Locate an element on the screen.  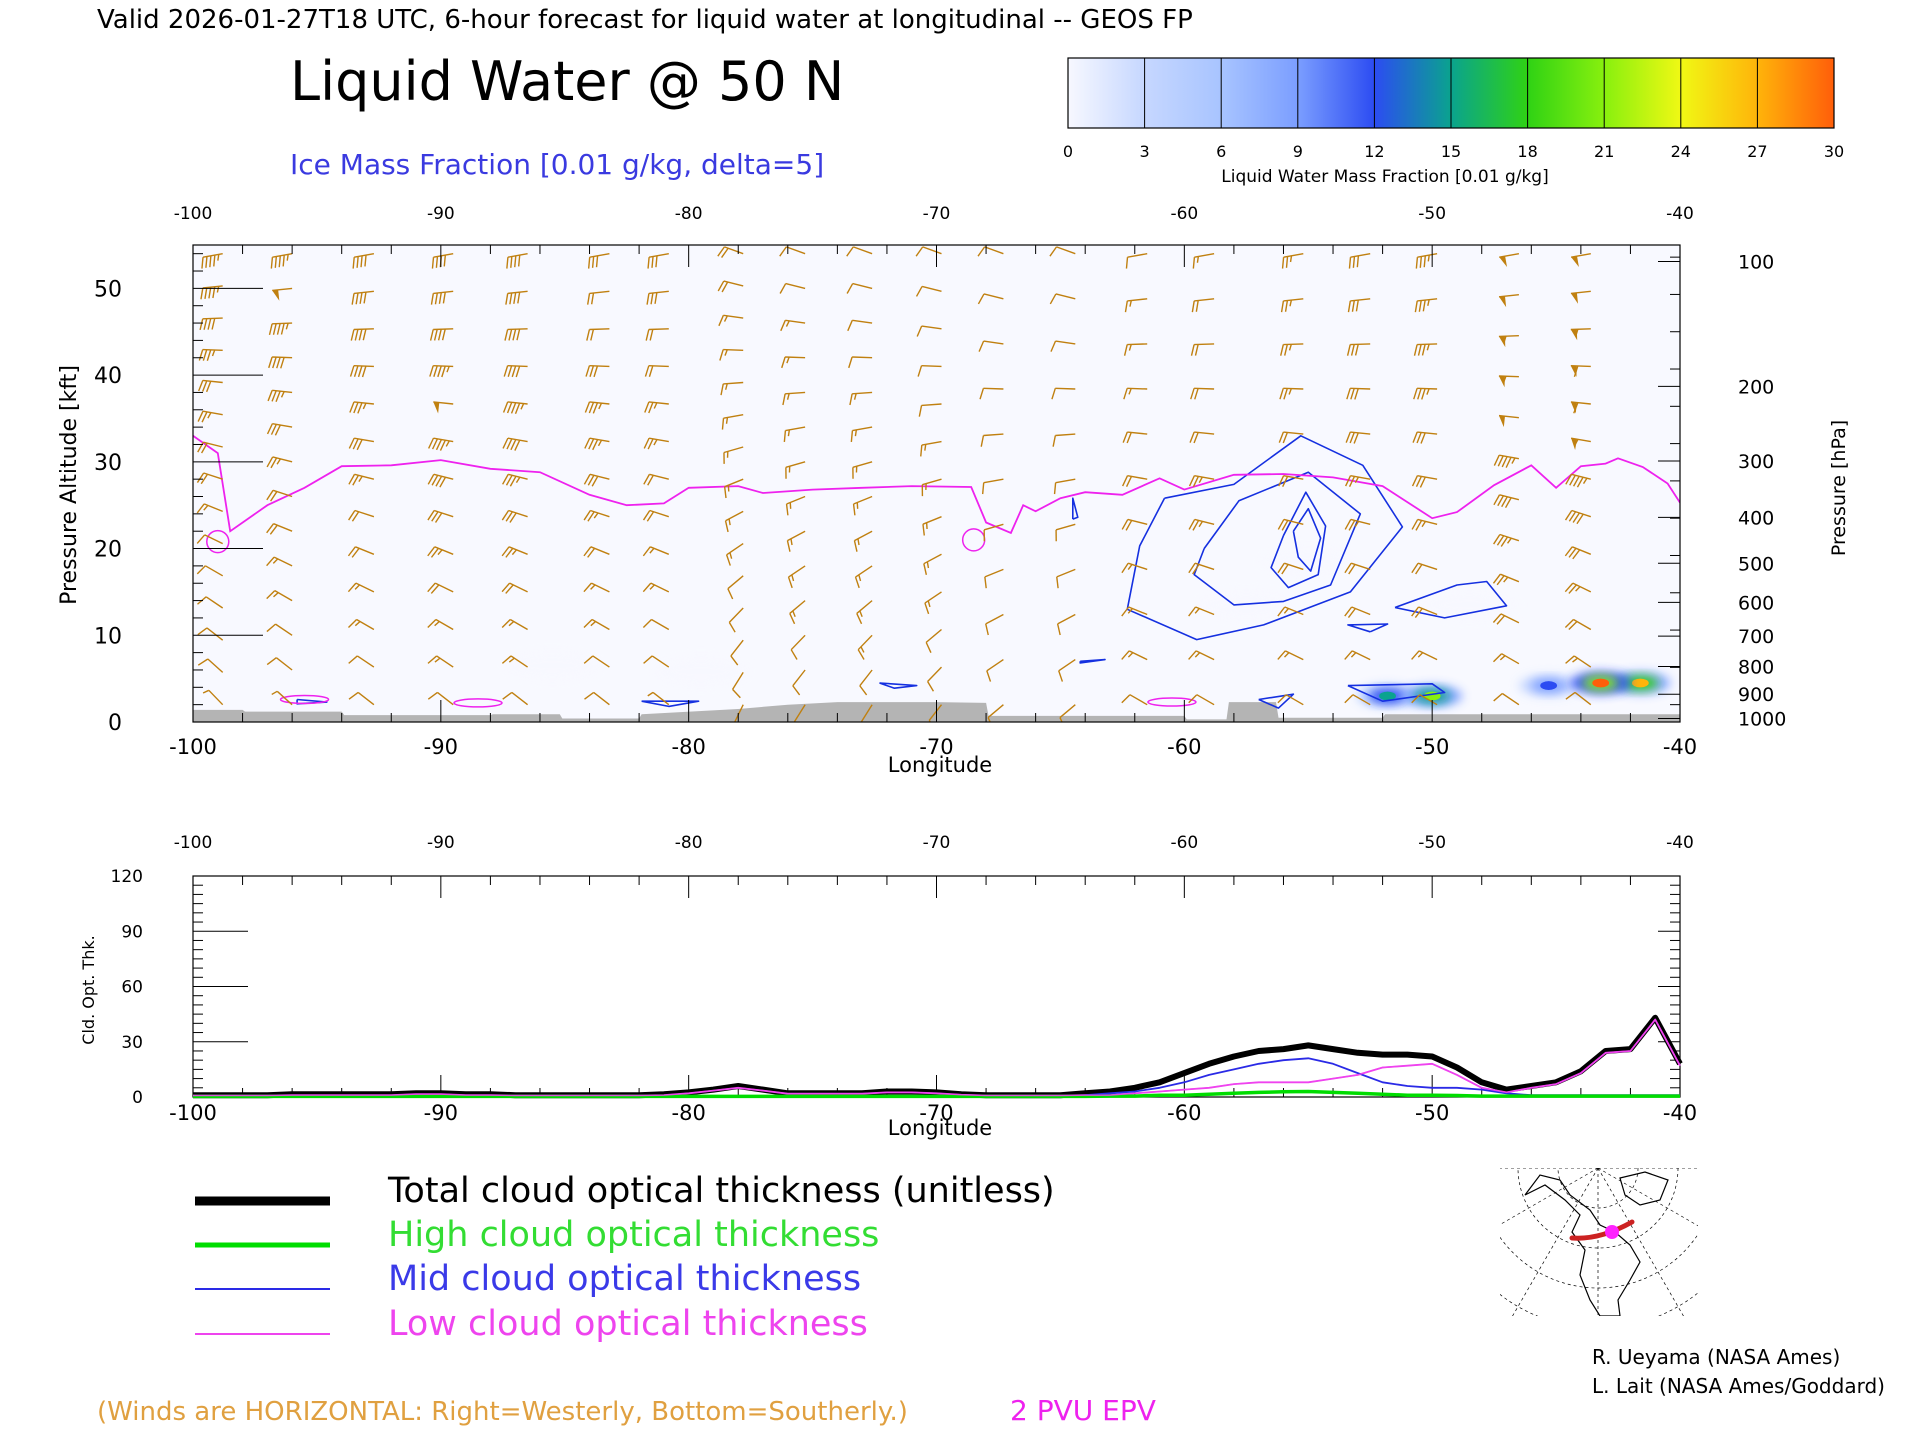
y-tick-label-left: 10 is located at coordinates (108, 636).